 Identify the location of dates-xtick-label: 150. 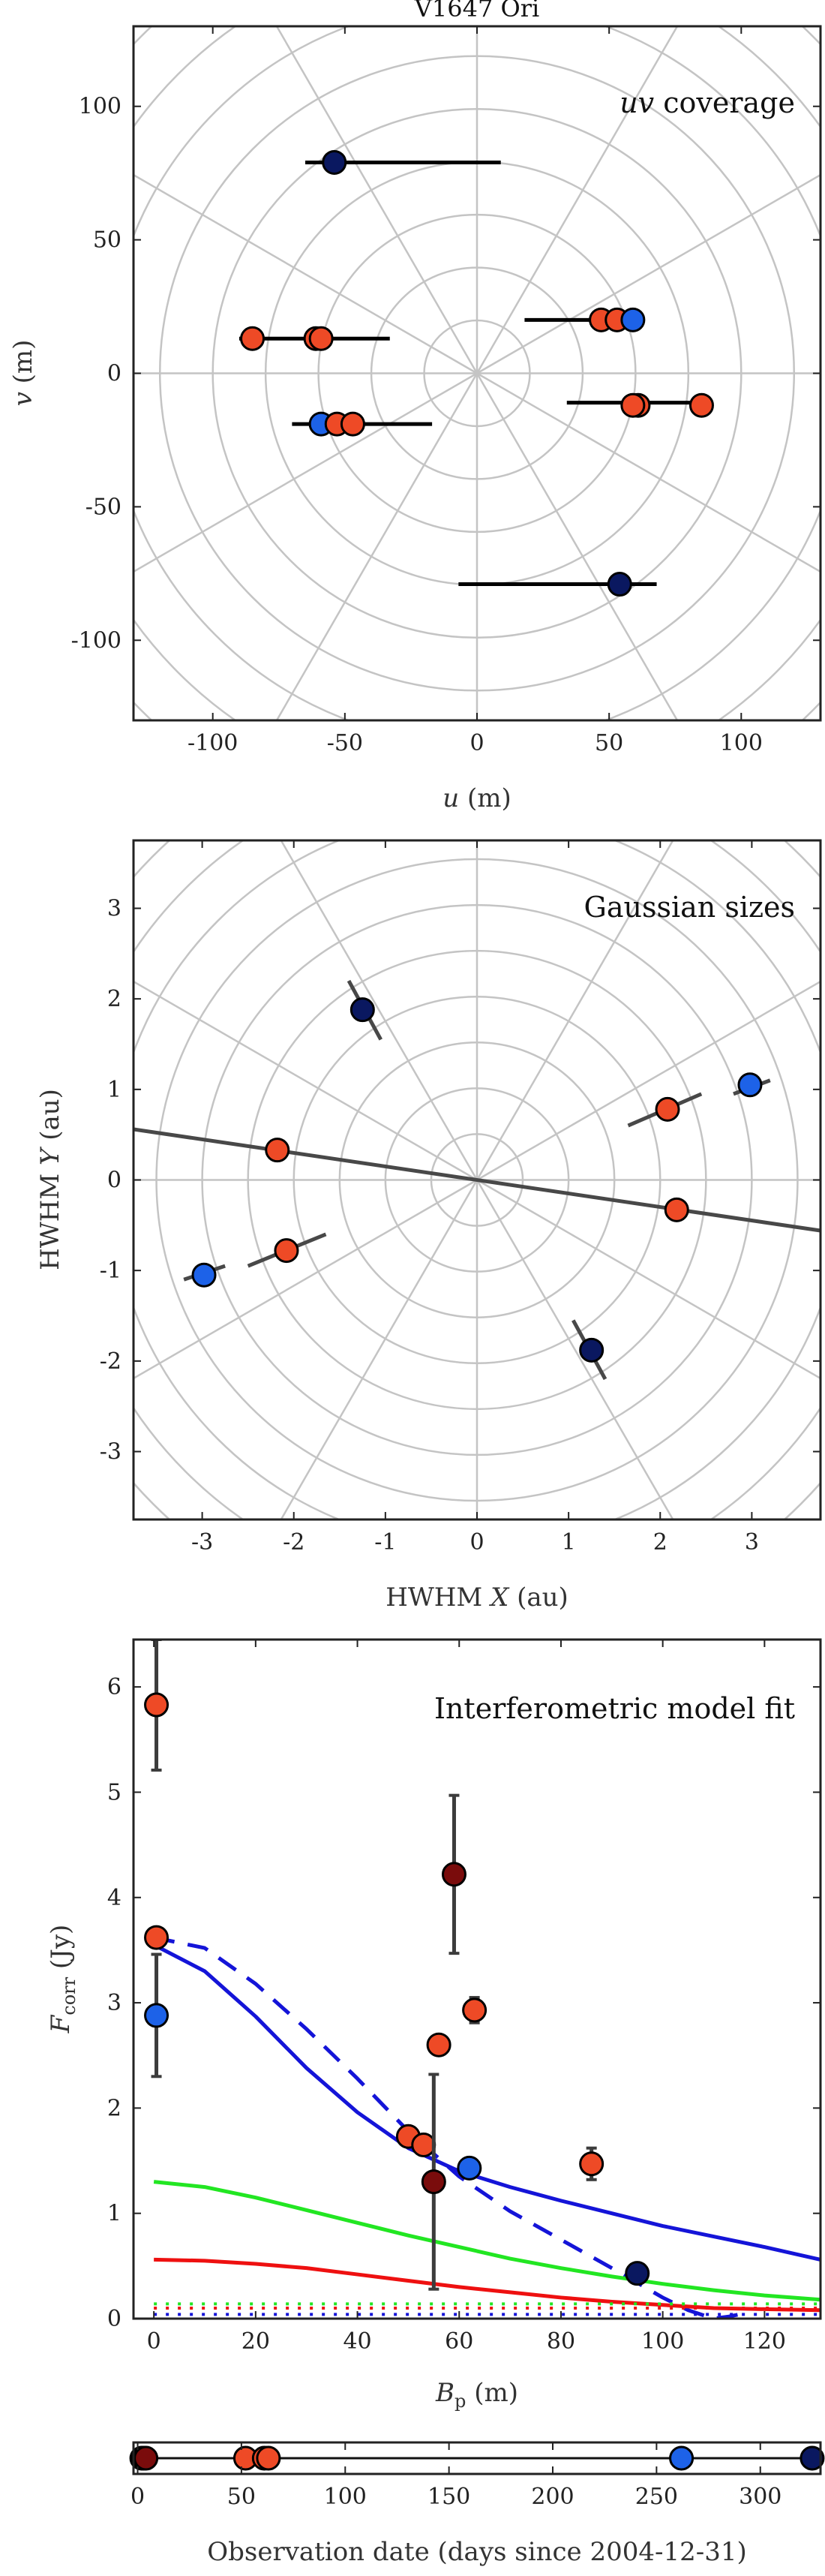
(449, 2497).